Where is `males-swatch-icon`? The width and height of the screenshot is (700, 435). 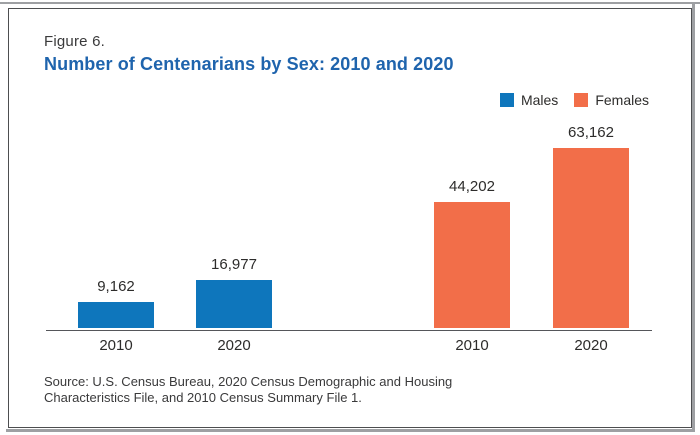 males-swatch-icon is located at coordinates (506, 100).